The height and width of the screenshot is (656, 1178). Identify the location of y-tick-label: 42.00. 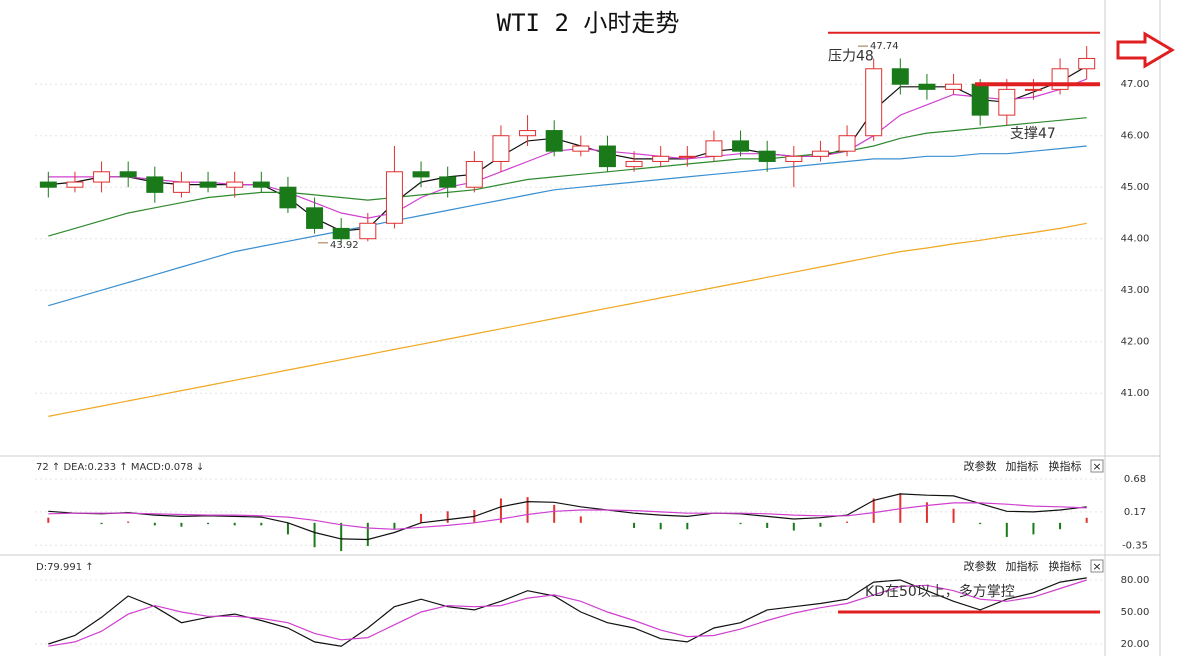
(1135, 342).